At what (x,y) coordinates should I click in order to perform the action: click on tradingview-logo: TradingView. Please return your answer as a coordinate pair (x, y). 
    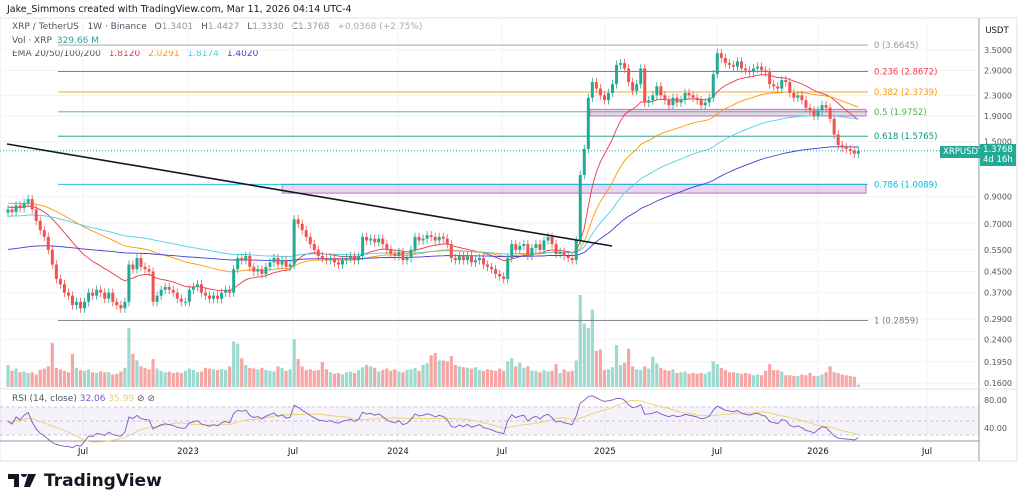
    Looking at the image, I should click on (85, 481).